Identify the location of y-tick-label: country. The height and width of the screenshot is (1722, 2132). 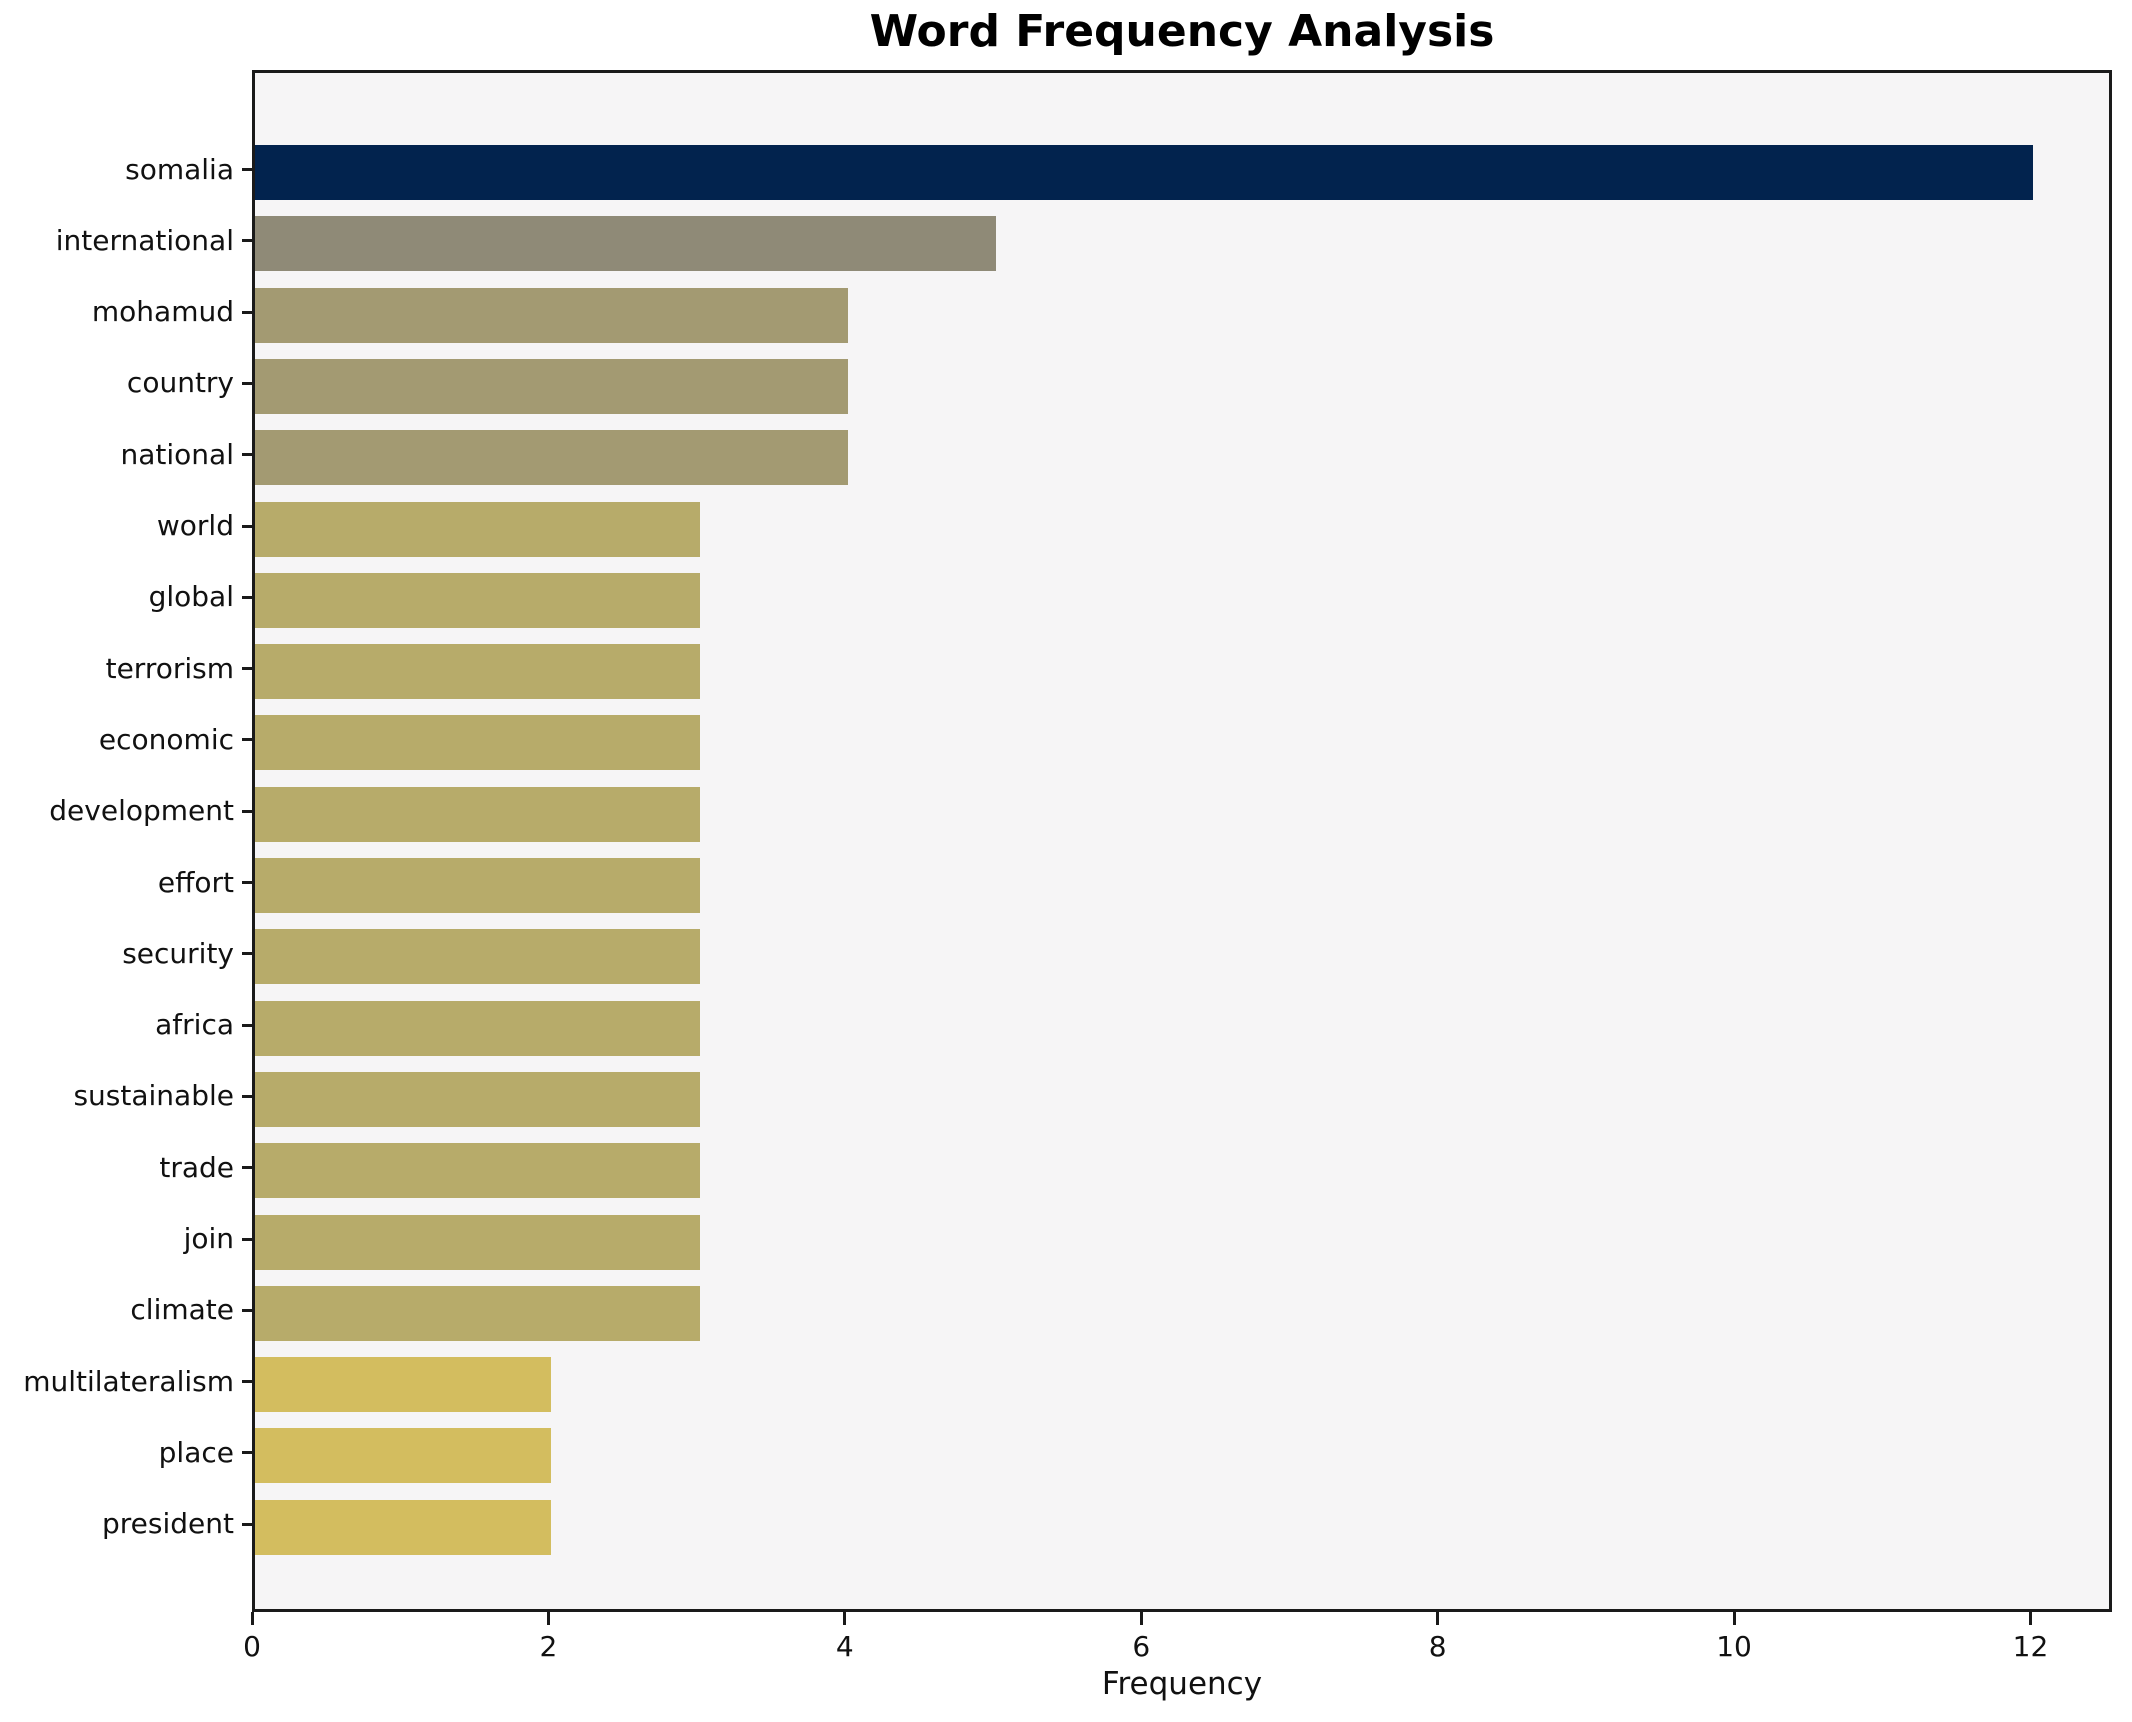
(180, 383).